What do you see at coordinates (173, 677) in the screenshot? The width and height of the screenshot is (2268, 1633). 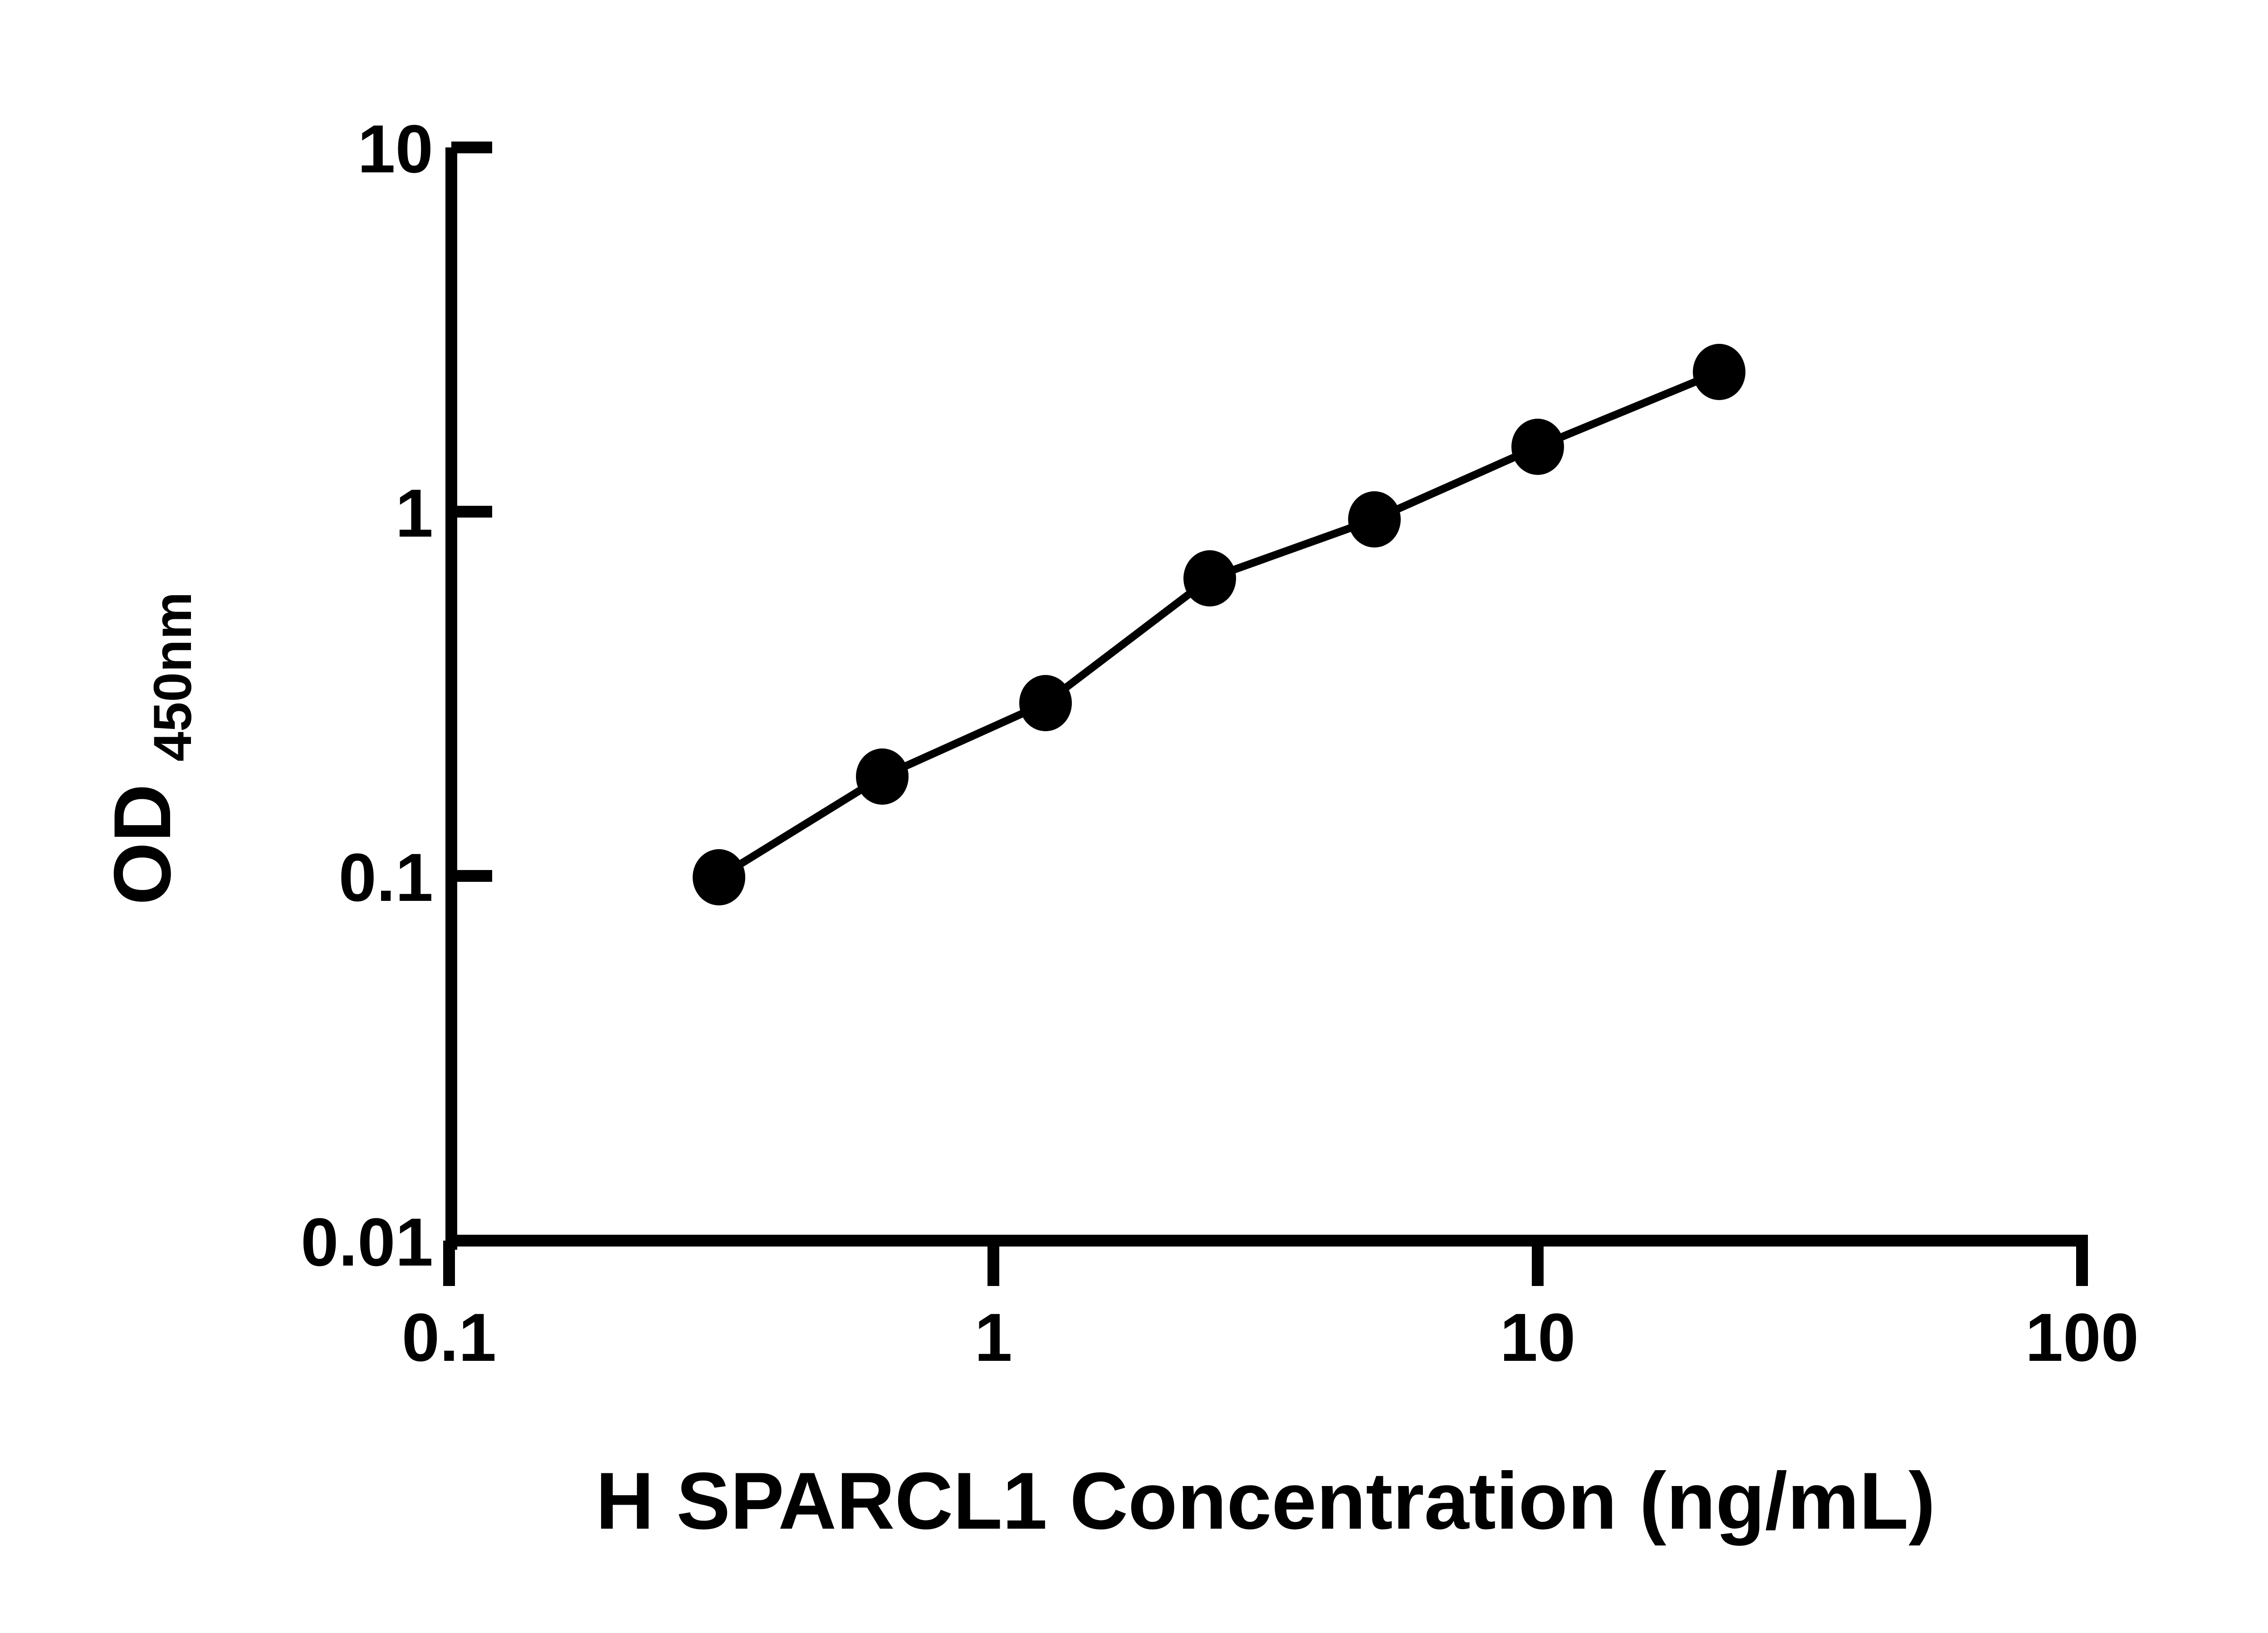 I see `y-axis-title-sub: 450nm` at bounding box center [173, 677].